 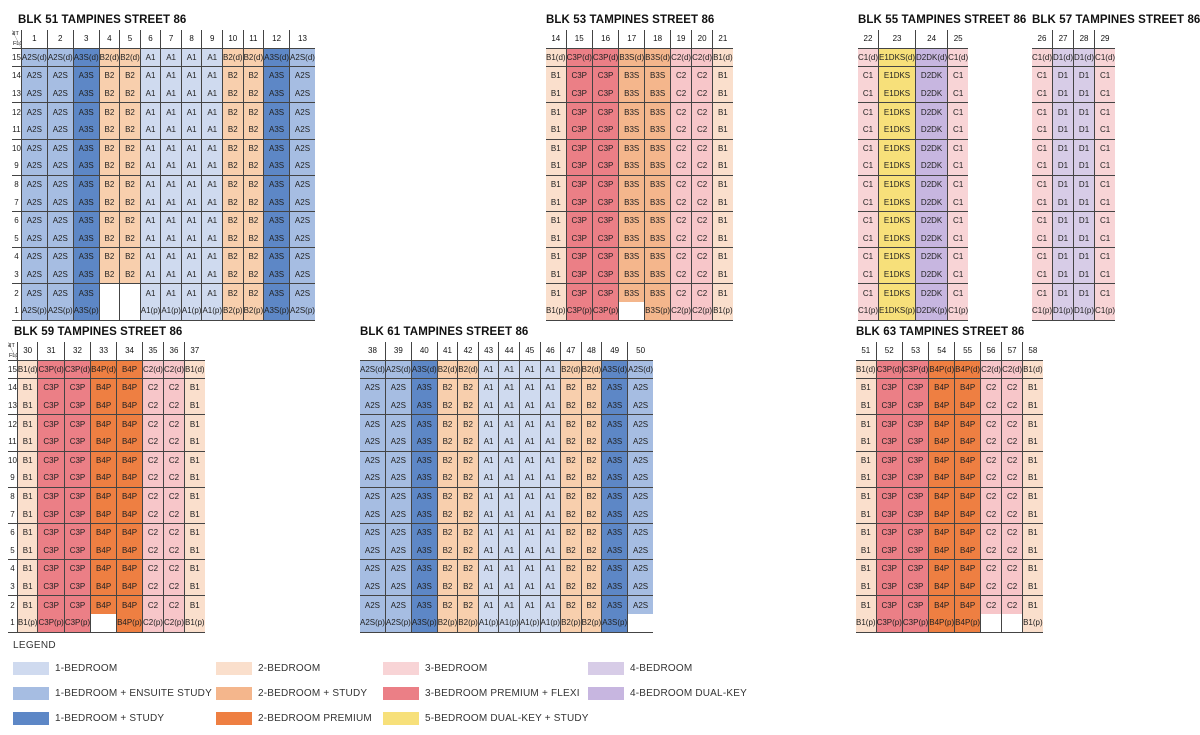 I want to click on unit-cell: B2(d), so click(x=447, y=370).